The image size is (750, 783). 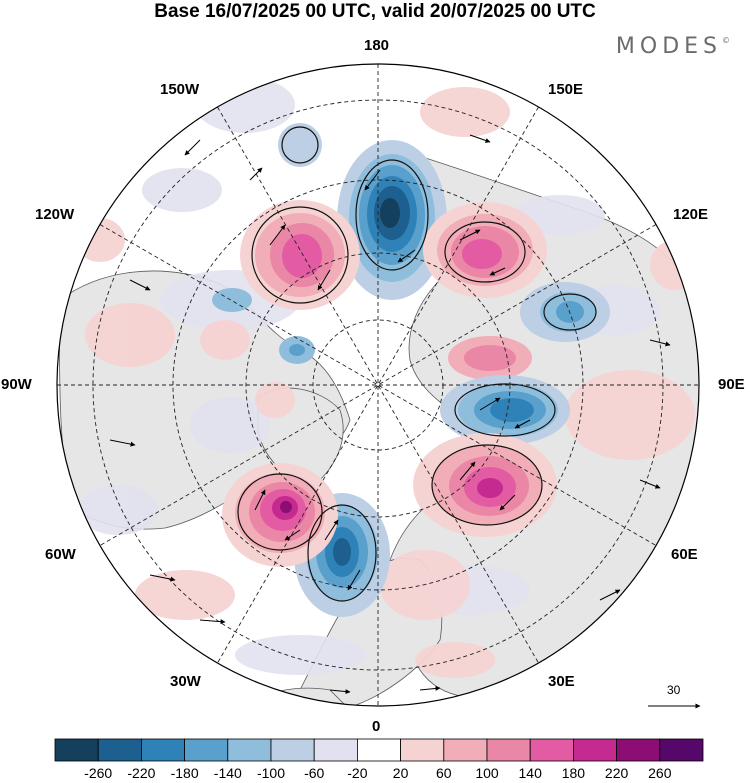 I want to click on lon-label-0: 0, so click(x=376, y=726).